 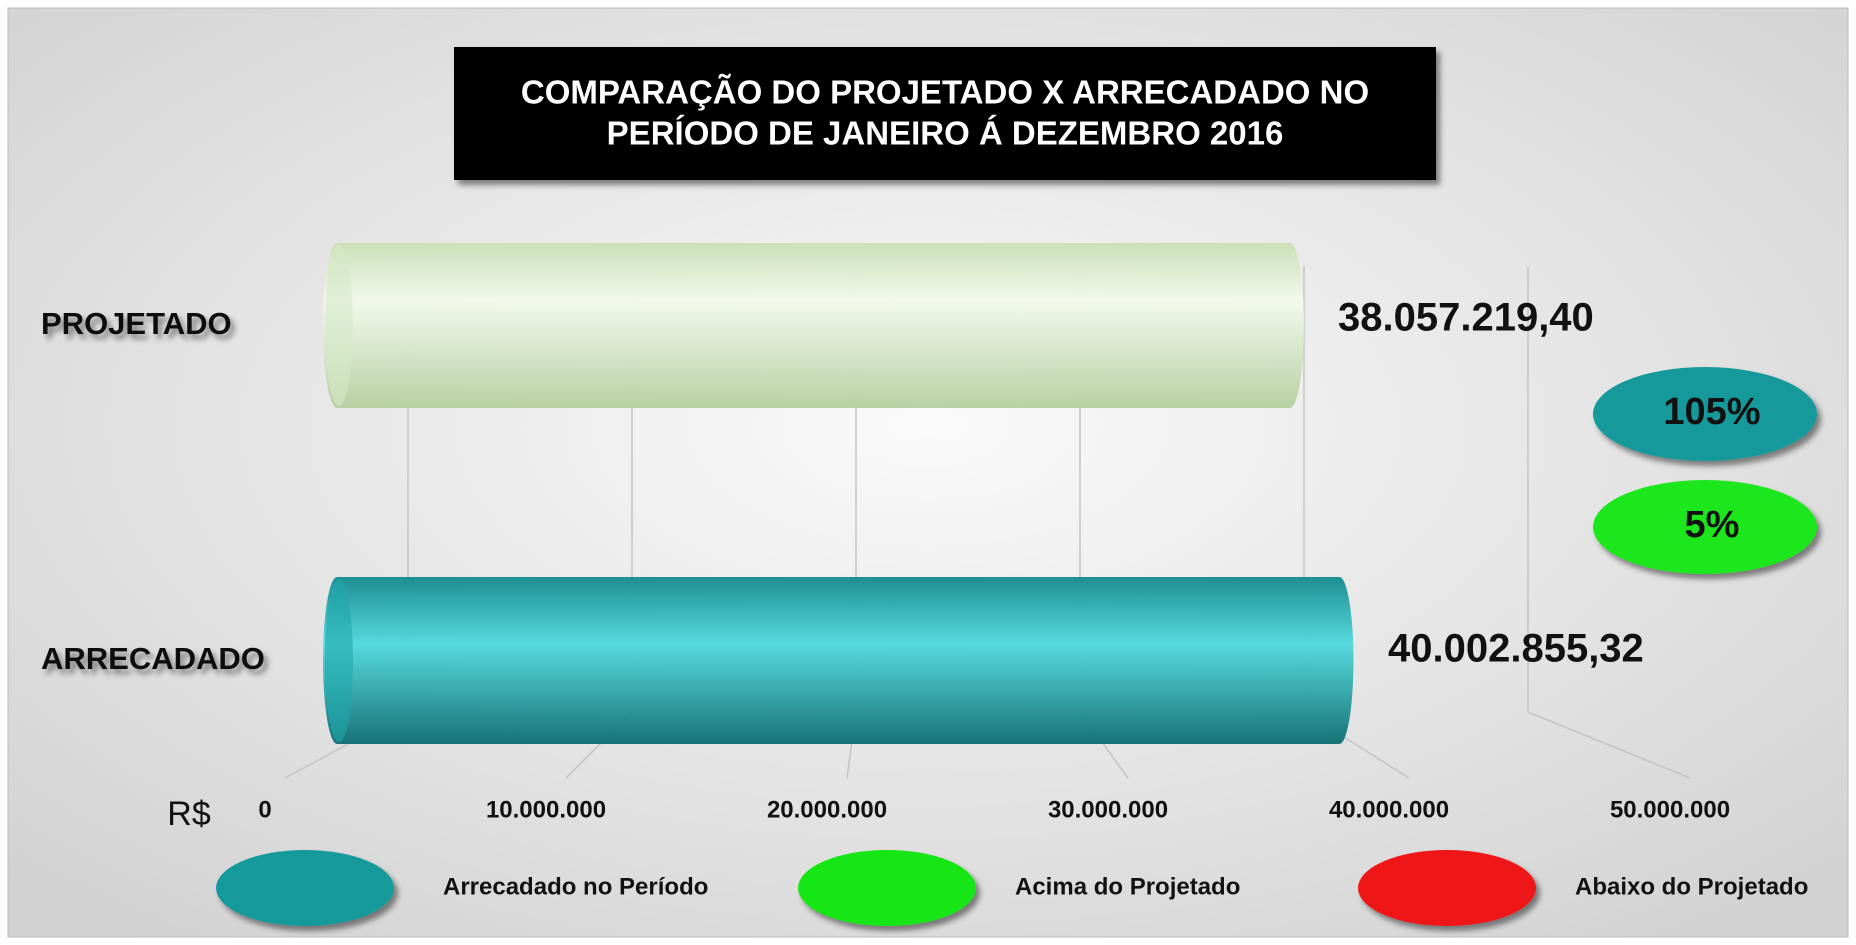 What do you see at coordinates (1670, 809) in the screenshot?
I see `x-tick-label: 50.000.000` at bounding box center [1670, 809].